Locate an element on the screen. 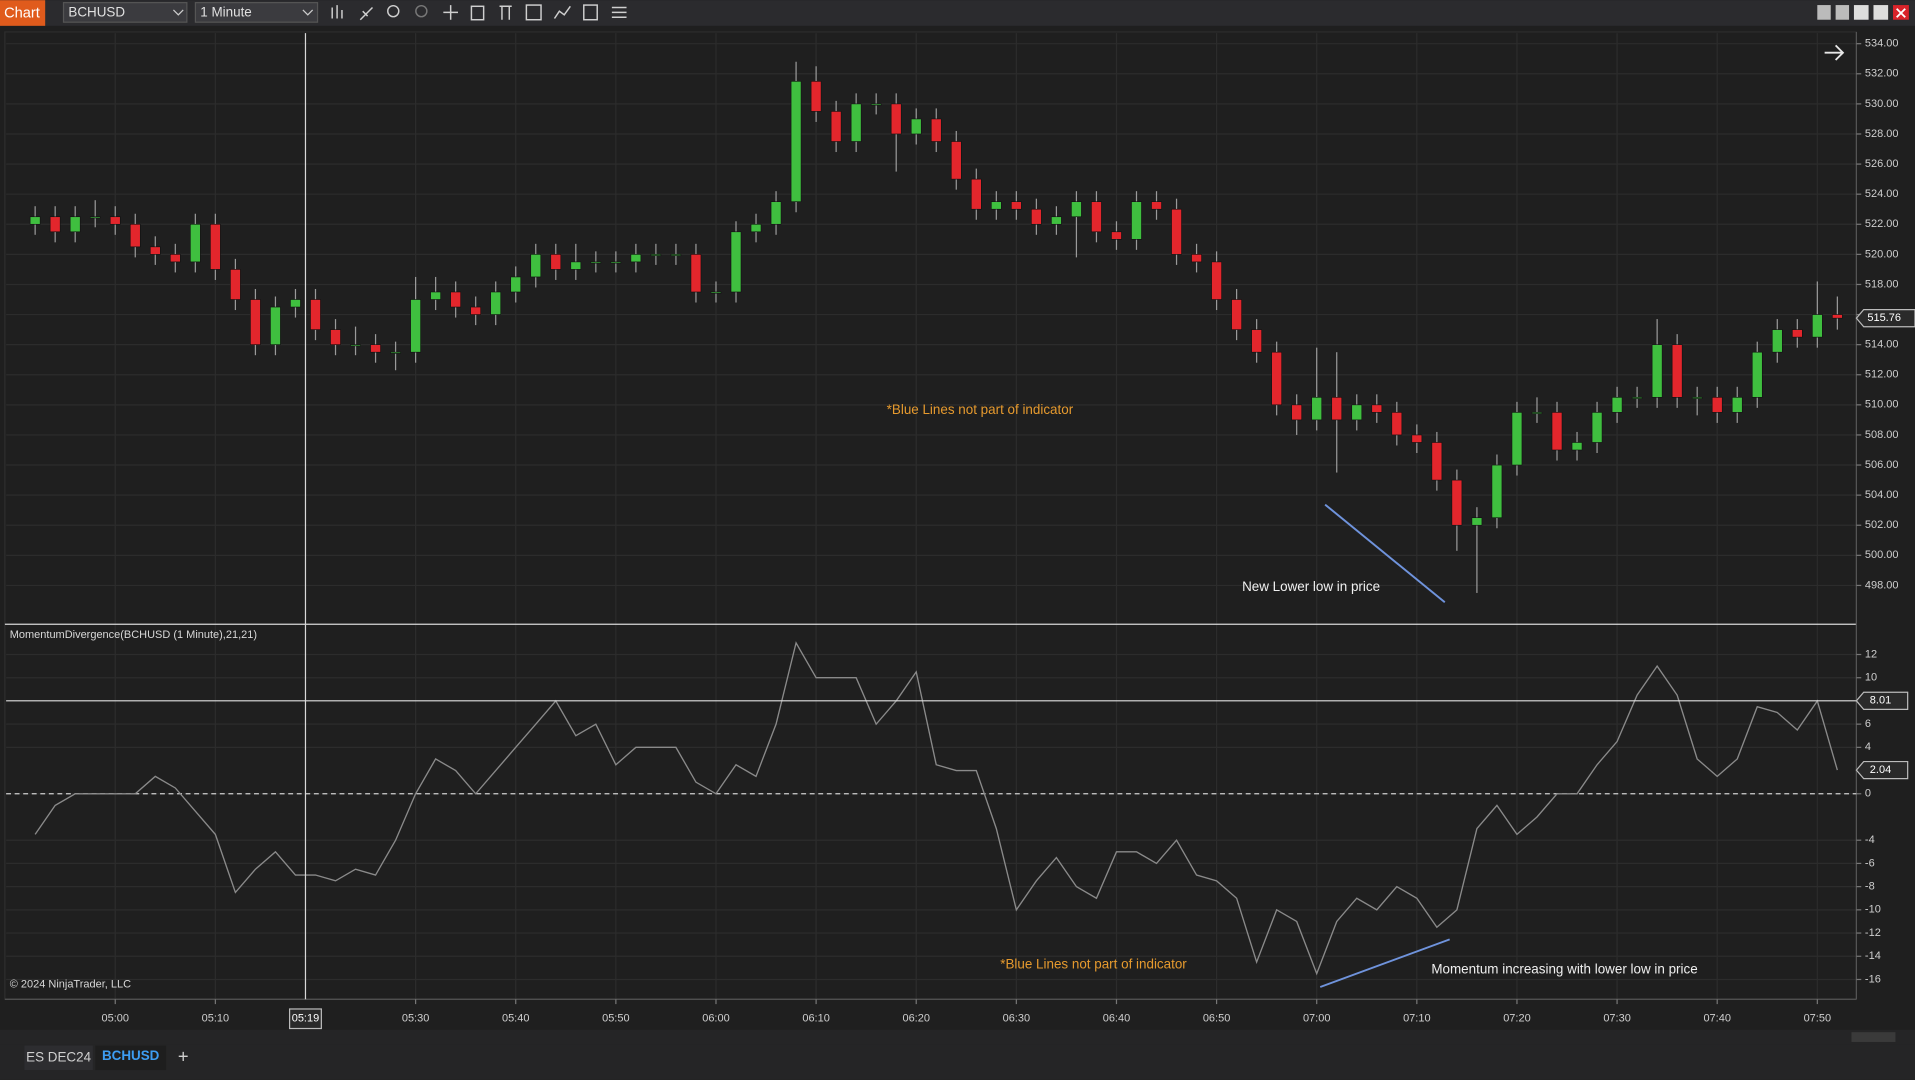 The image size is (1915, 1080). strategy-icon is located at coordinates (533, 12).